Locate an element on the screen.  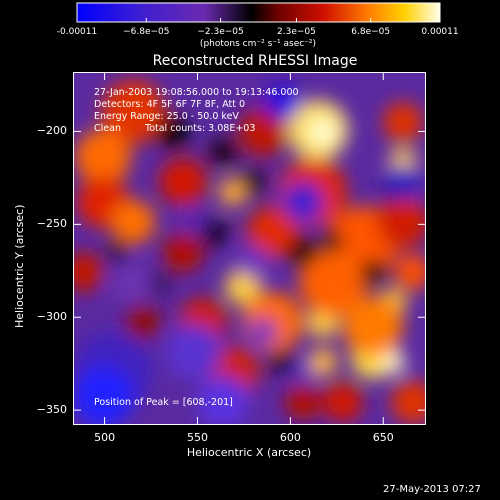
x-tick-label: 550 is located at coordinates (197, 437).